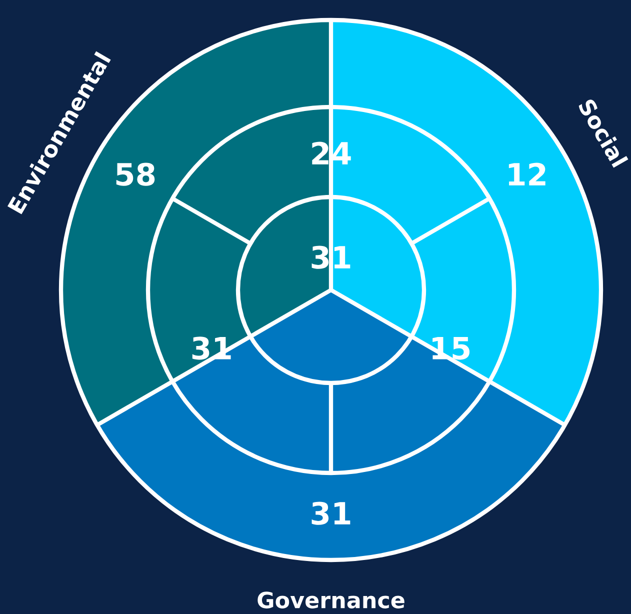  What do you see at coordinates (331, 513) in the screenshot?
I see `data-label: 31` at bounding box center [331, 513].